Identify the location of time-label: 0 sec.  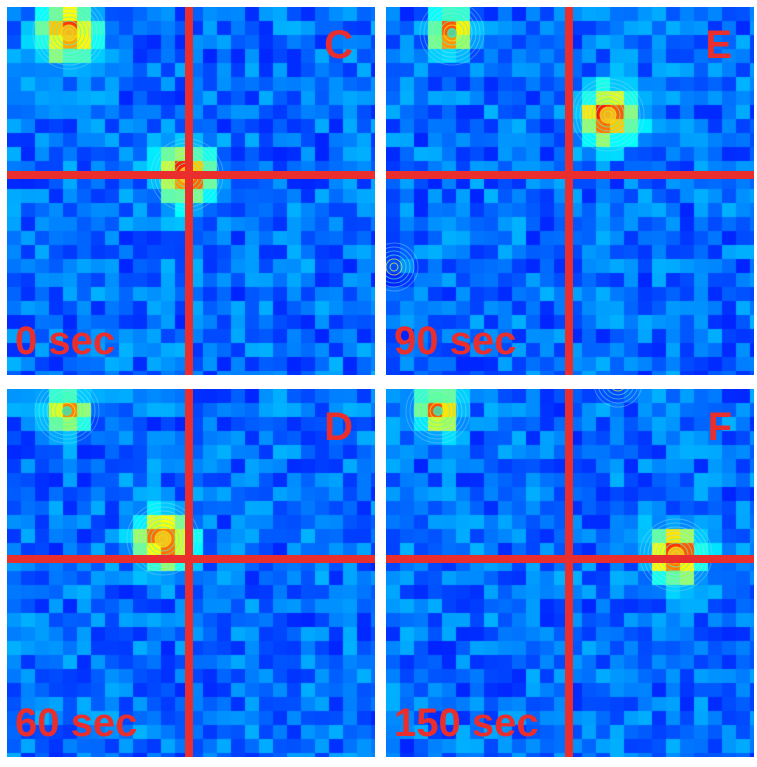
(65, 341).